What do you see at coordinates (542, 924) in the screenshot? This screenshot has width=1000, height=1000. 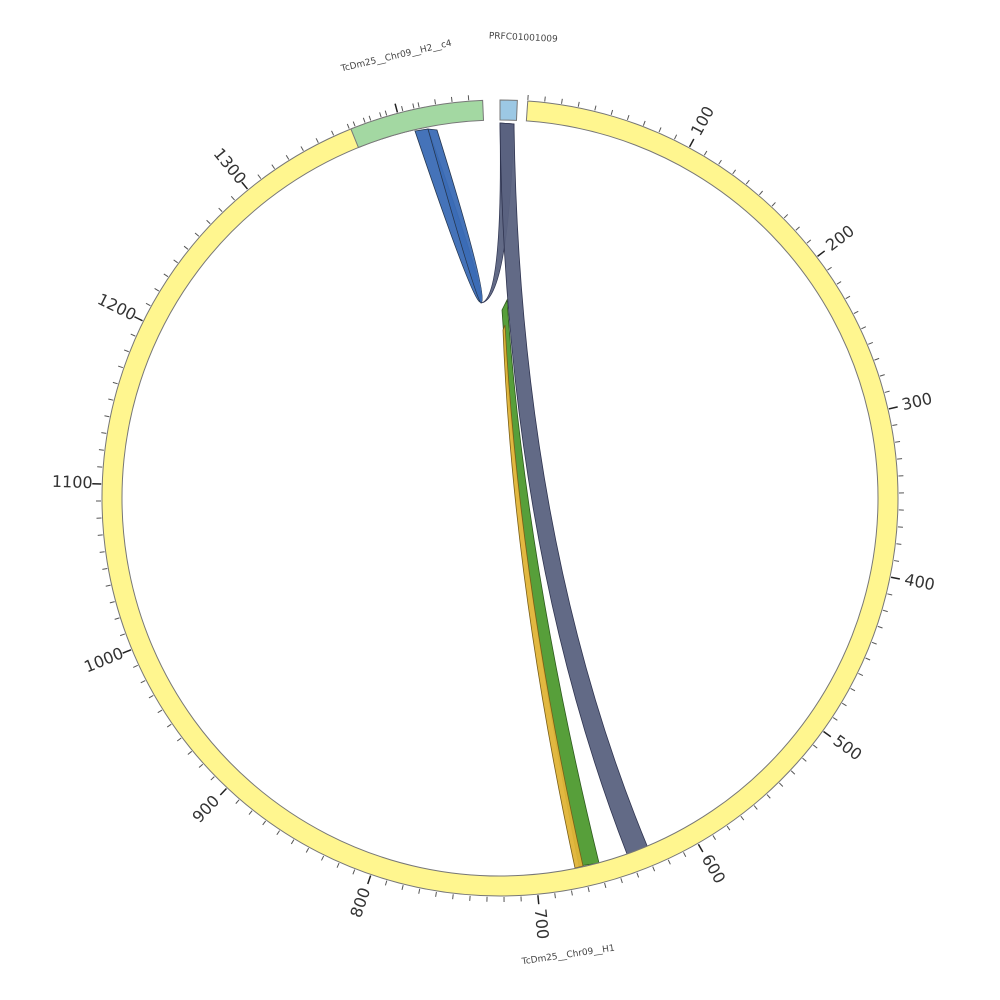 I see `tick-label-700: 700` at bounding box center [542, 924].